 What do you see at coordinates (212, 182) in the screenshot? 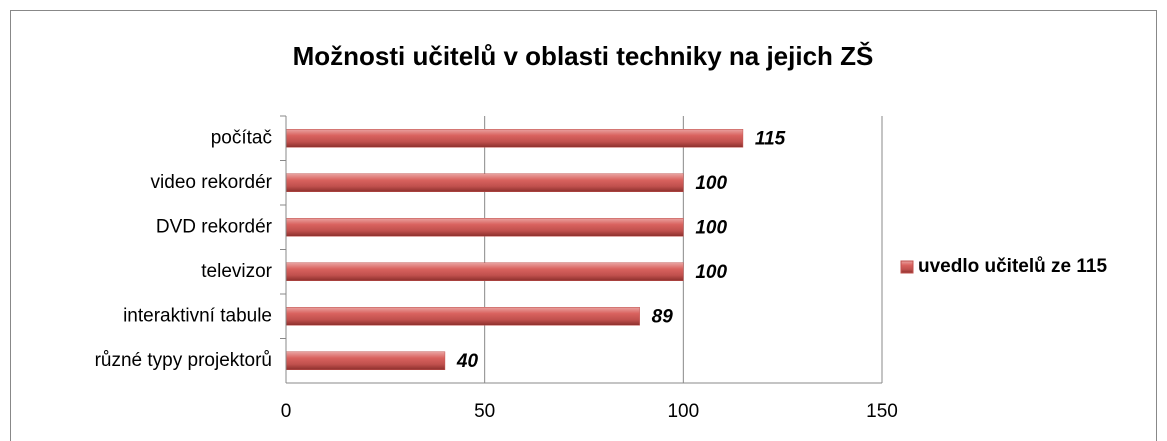
I see `y-tick-label: video rekordér` at bounding box center [212, 182].